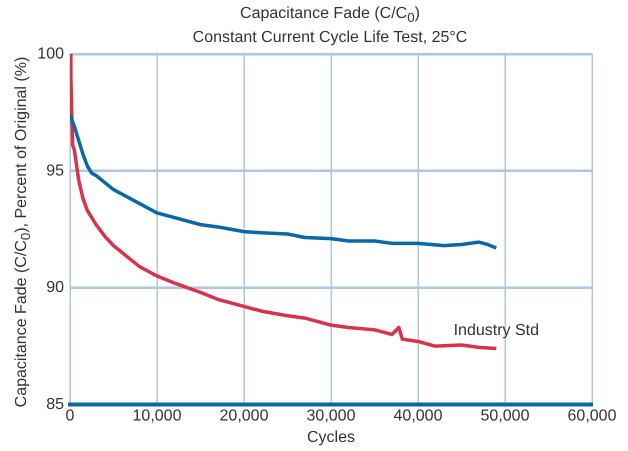 This screenshot has height=451, width=628. I want to click on series-label: Industry Std, so click(496, 330).